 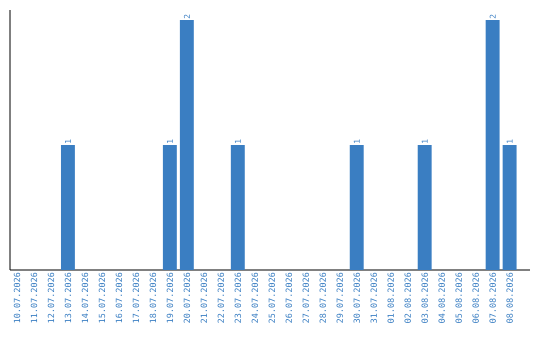 I want to click on x-tick-label: 02.08.2026, so click(x=407, y=297).